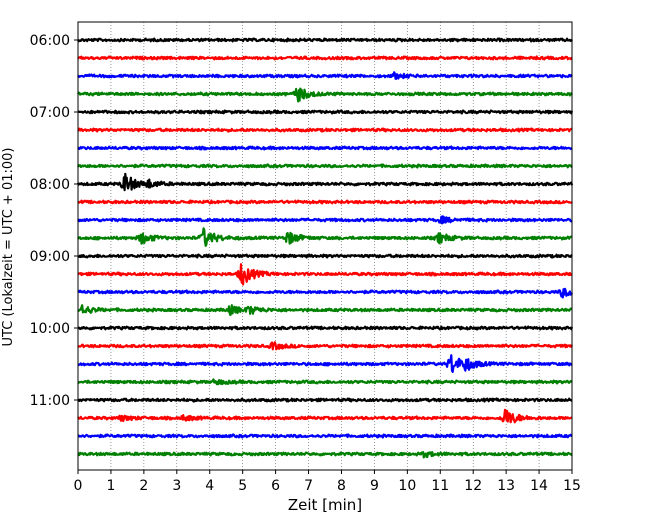 The height and width of the screenshot is (520, 650). I want to click on x-tick-label: 10, so click(407, 486).